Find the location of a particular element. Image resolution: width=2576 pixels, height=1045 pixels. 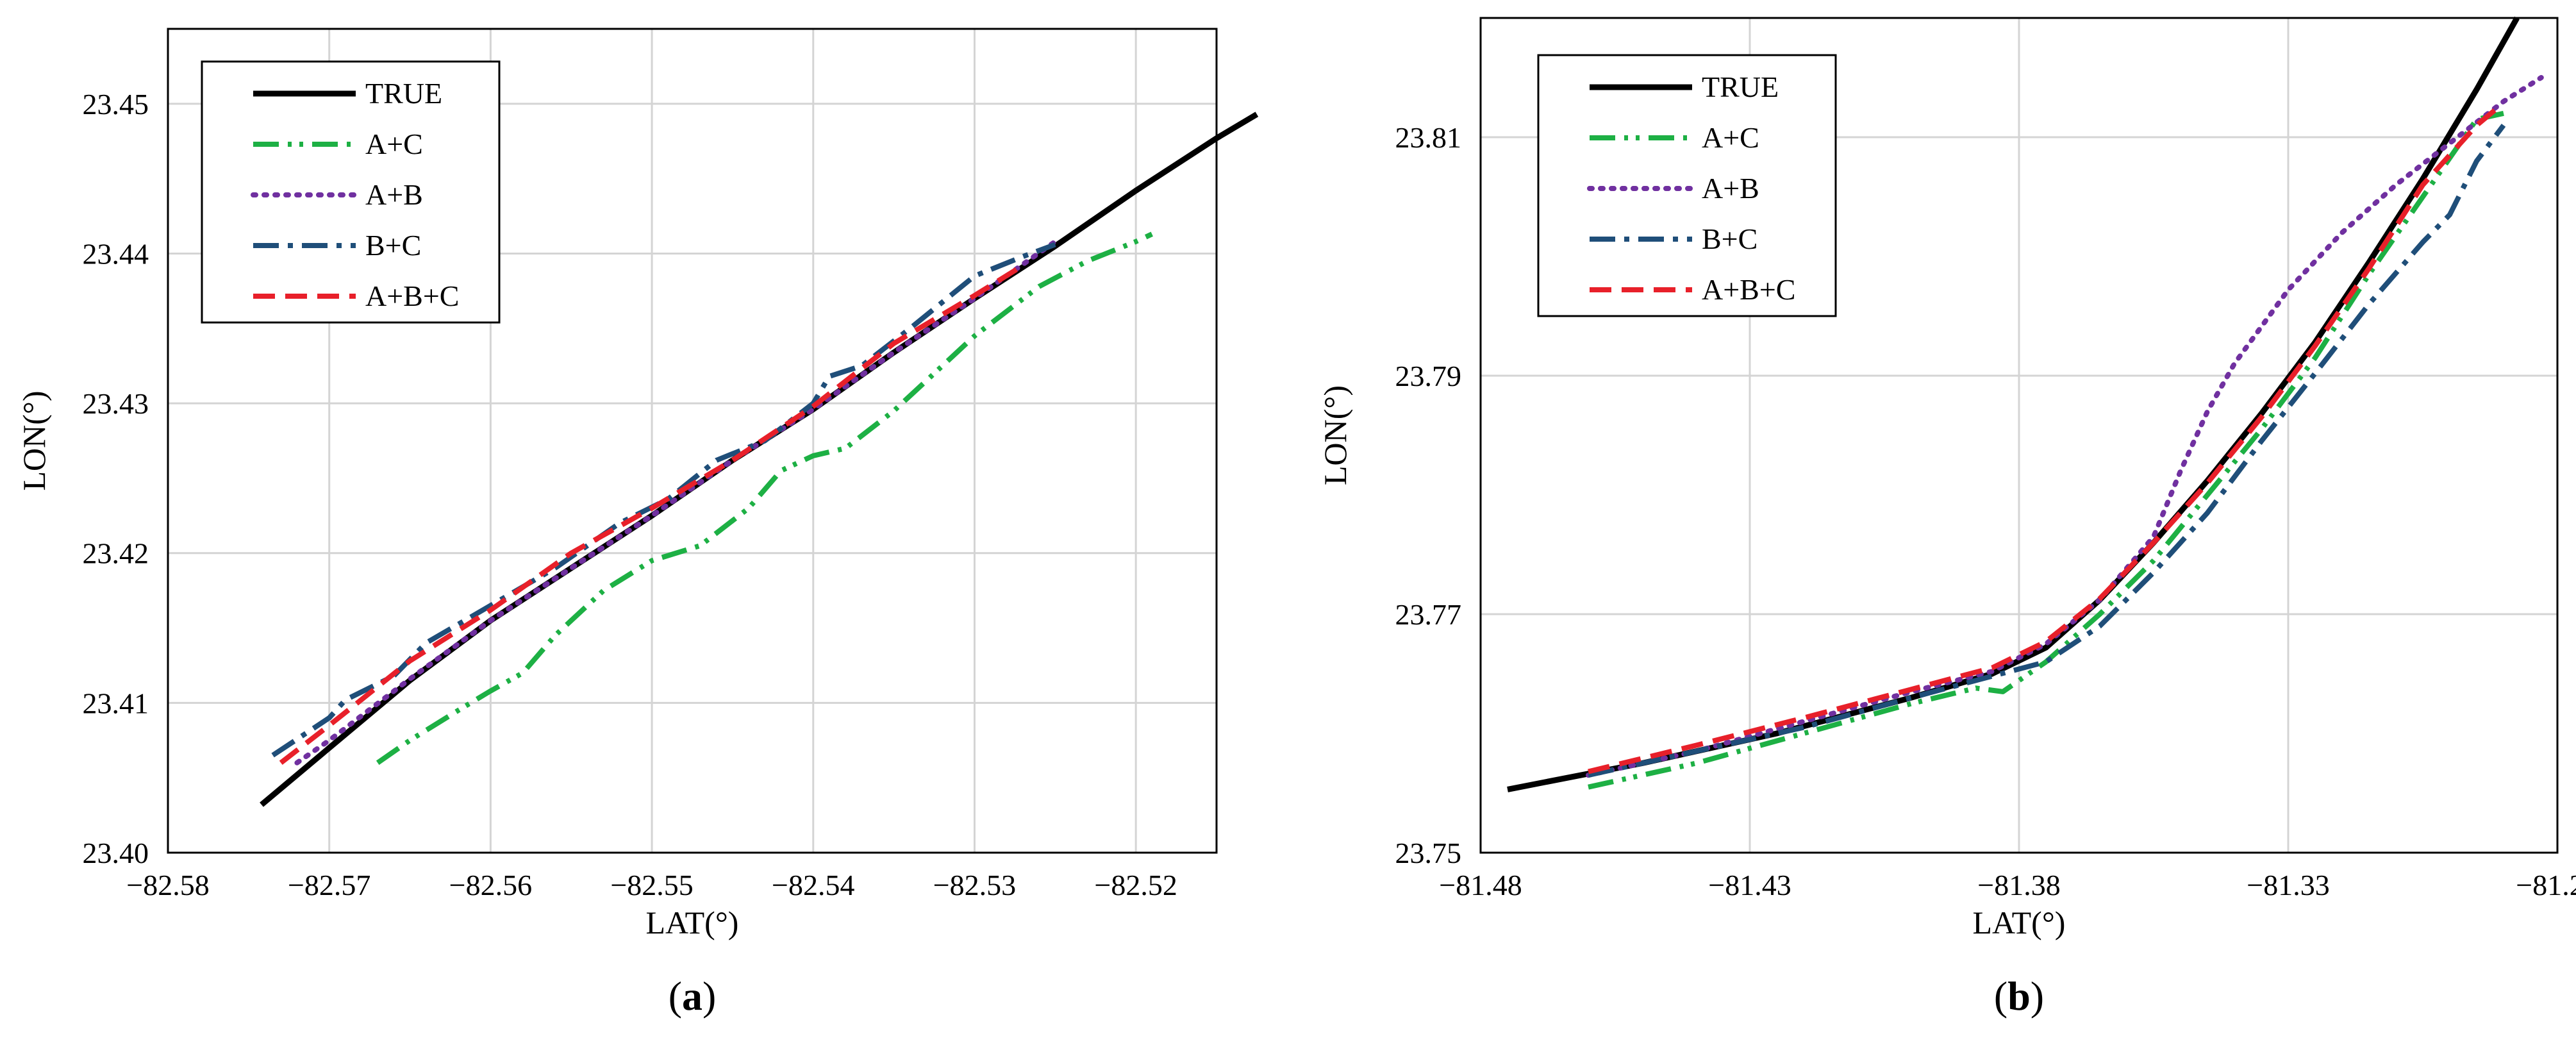

x-tick-label: −82.55 is located at coordinates (651, 885).